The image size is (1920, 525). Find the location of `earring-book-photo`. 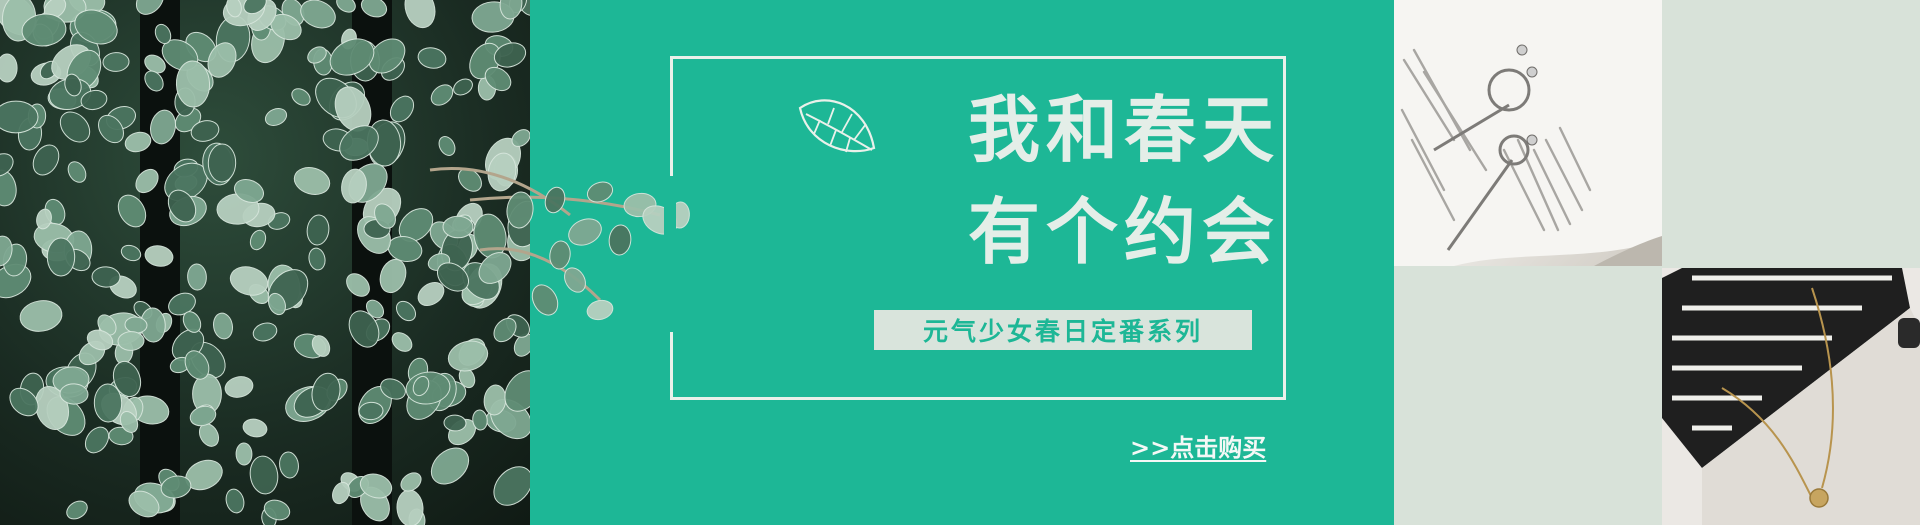

earring-book-photo is located at coordinates (1528, 133).